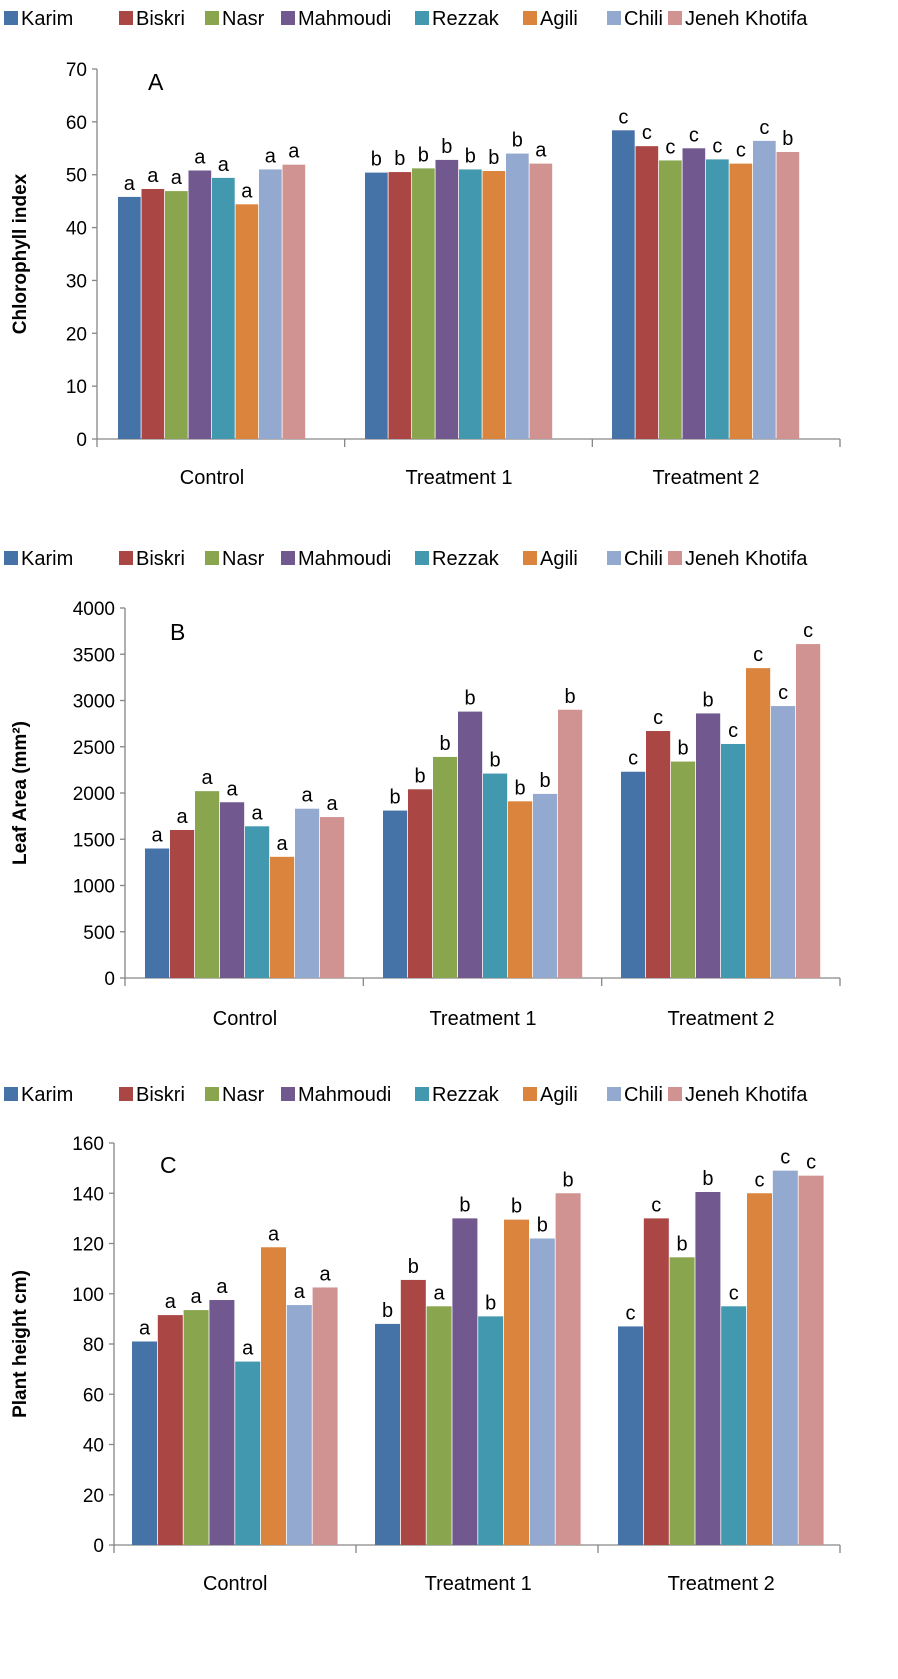 This screenshot has height=1679, width=898. I want to click on y-tick-label: 70, so click(76, 70).